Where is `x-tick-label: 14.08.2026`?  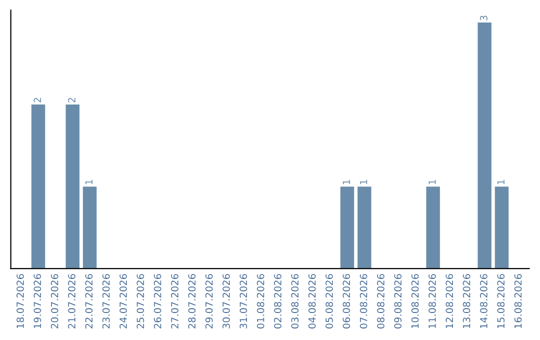 x-tick-label: 14.08.2026 is located at coordinates (484, 301).